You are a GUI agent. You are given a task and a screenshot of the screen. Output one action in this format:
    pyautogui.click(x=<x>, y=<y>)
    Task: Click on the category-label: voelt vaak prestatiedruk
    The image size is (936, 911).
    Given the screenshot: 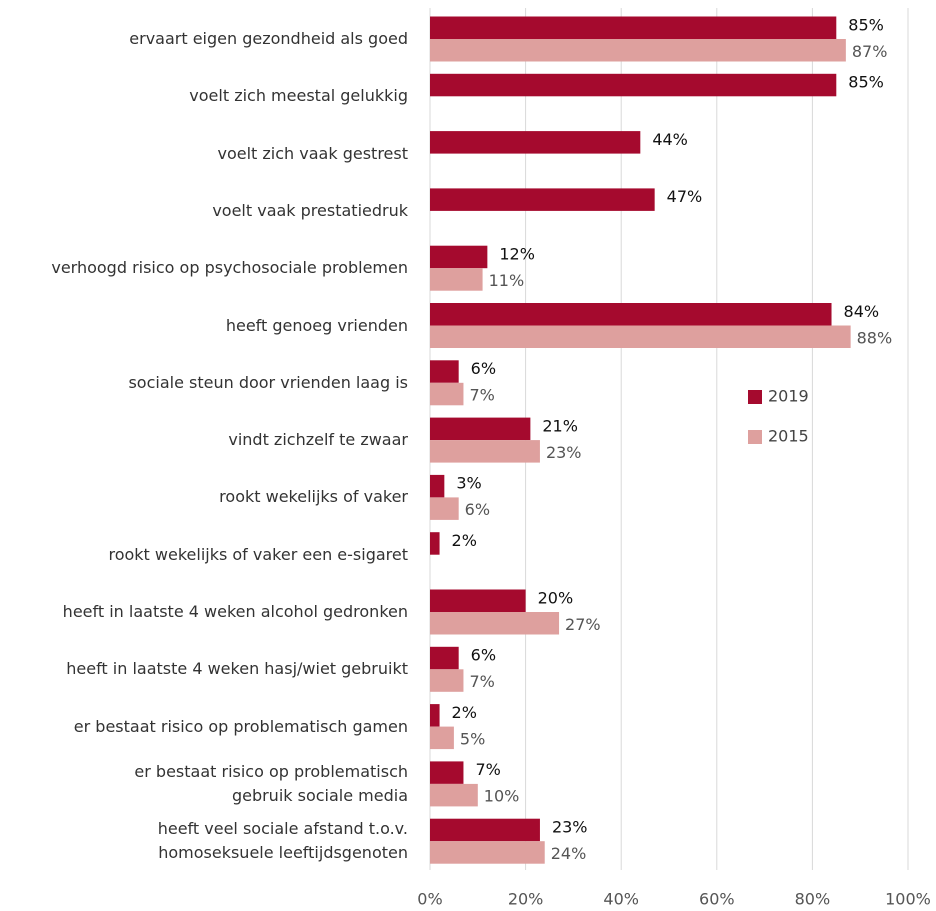 What is the action you would take?
    pyautogui.click(x=310, y=210)
    